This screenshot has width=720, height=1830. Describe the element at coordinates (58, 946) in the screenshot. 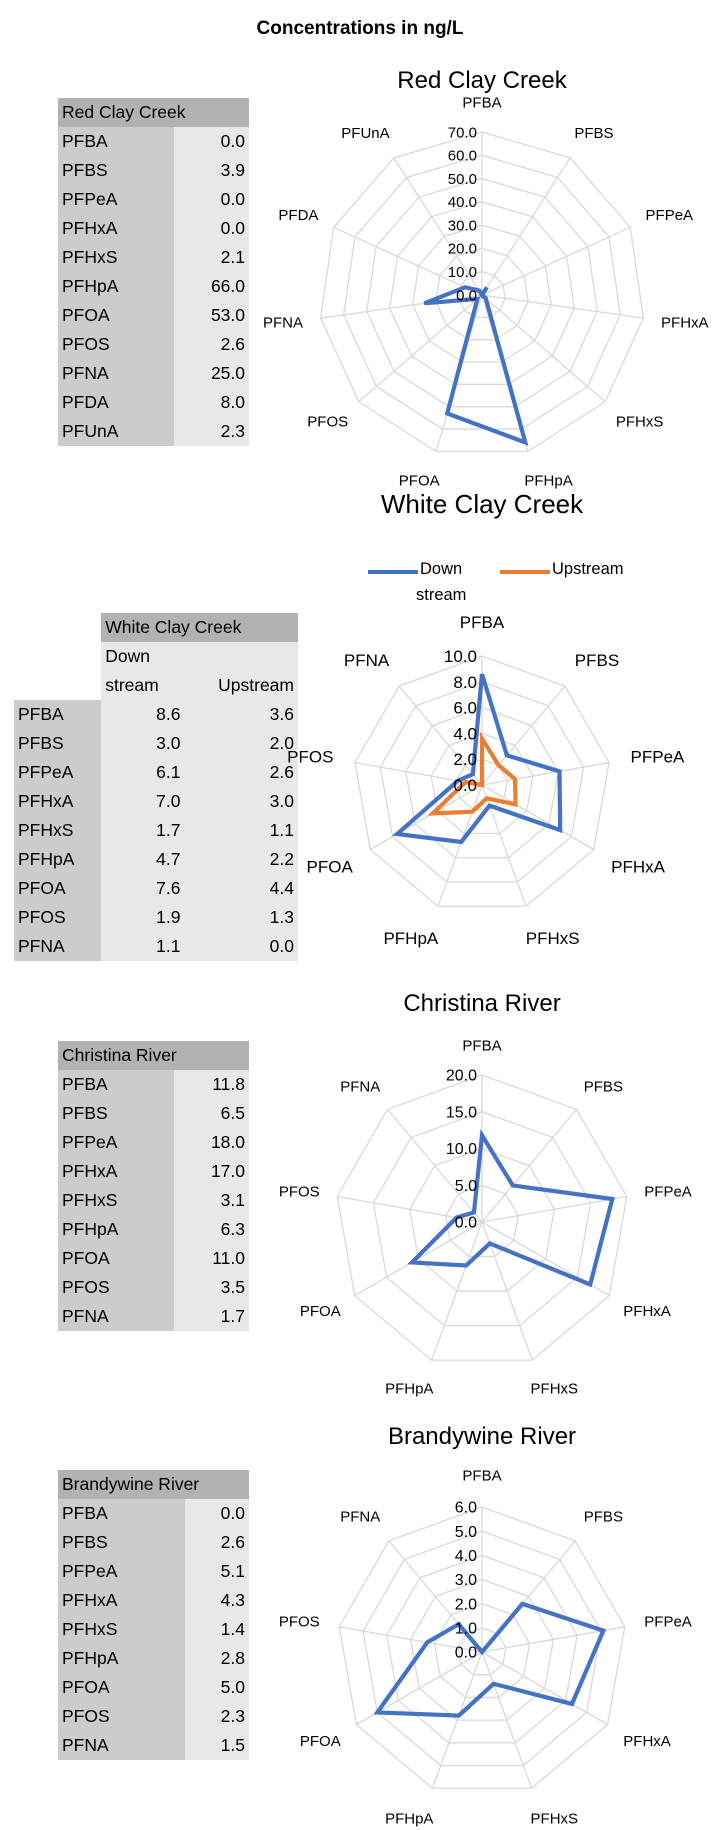

I see `row-label-pfna: PFNA` at that location.